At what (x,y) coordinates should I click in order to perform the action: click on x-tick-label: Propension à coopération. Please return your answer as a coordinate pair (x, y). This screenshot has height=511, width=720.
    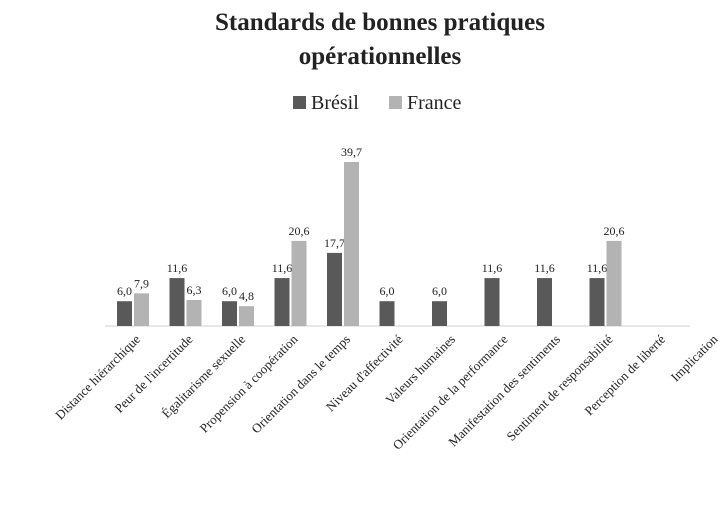
    Looking at the image, I should click on (249, 383).